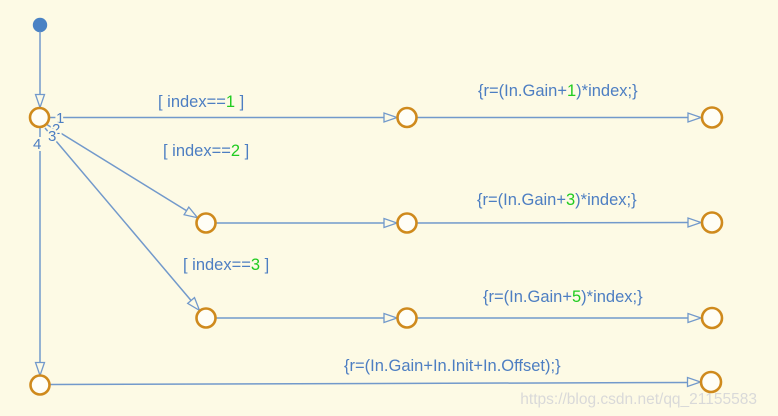 Image resolution: width=778 pixels, height=416 pixels. I want to click on transition-order-label: 4, so click(37, 144).